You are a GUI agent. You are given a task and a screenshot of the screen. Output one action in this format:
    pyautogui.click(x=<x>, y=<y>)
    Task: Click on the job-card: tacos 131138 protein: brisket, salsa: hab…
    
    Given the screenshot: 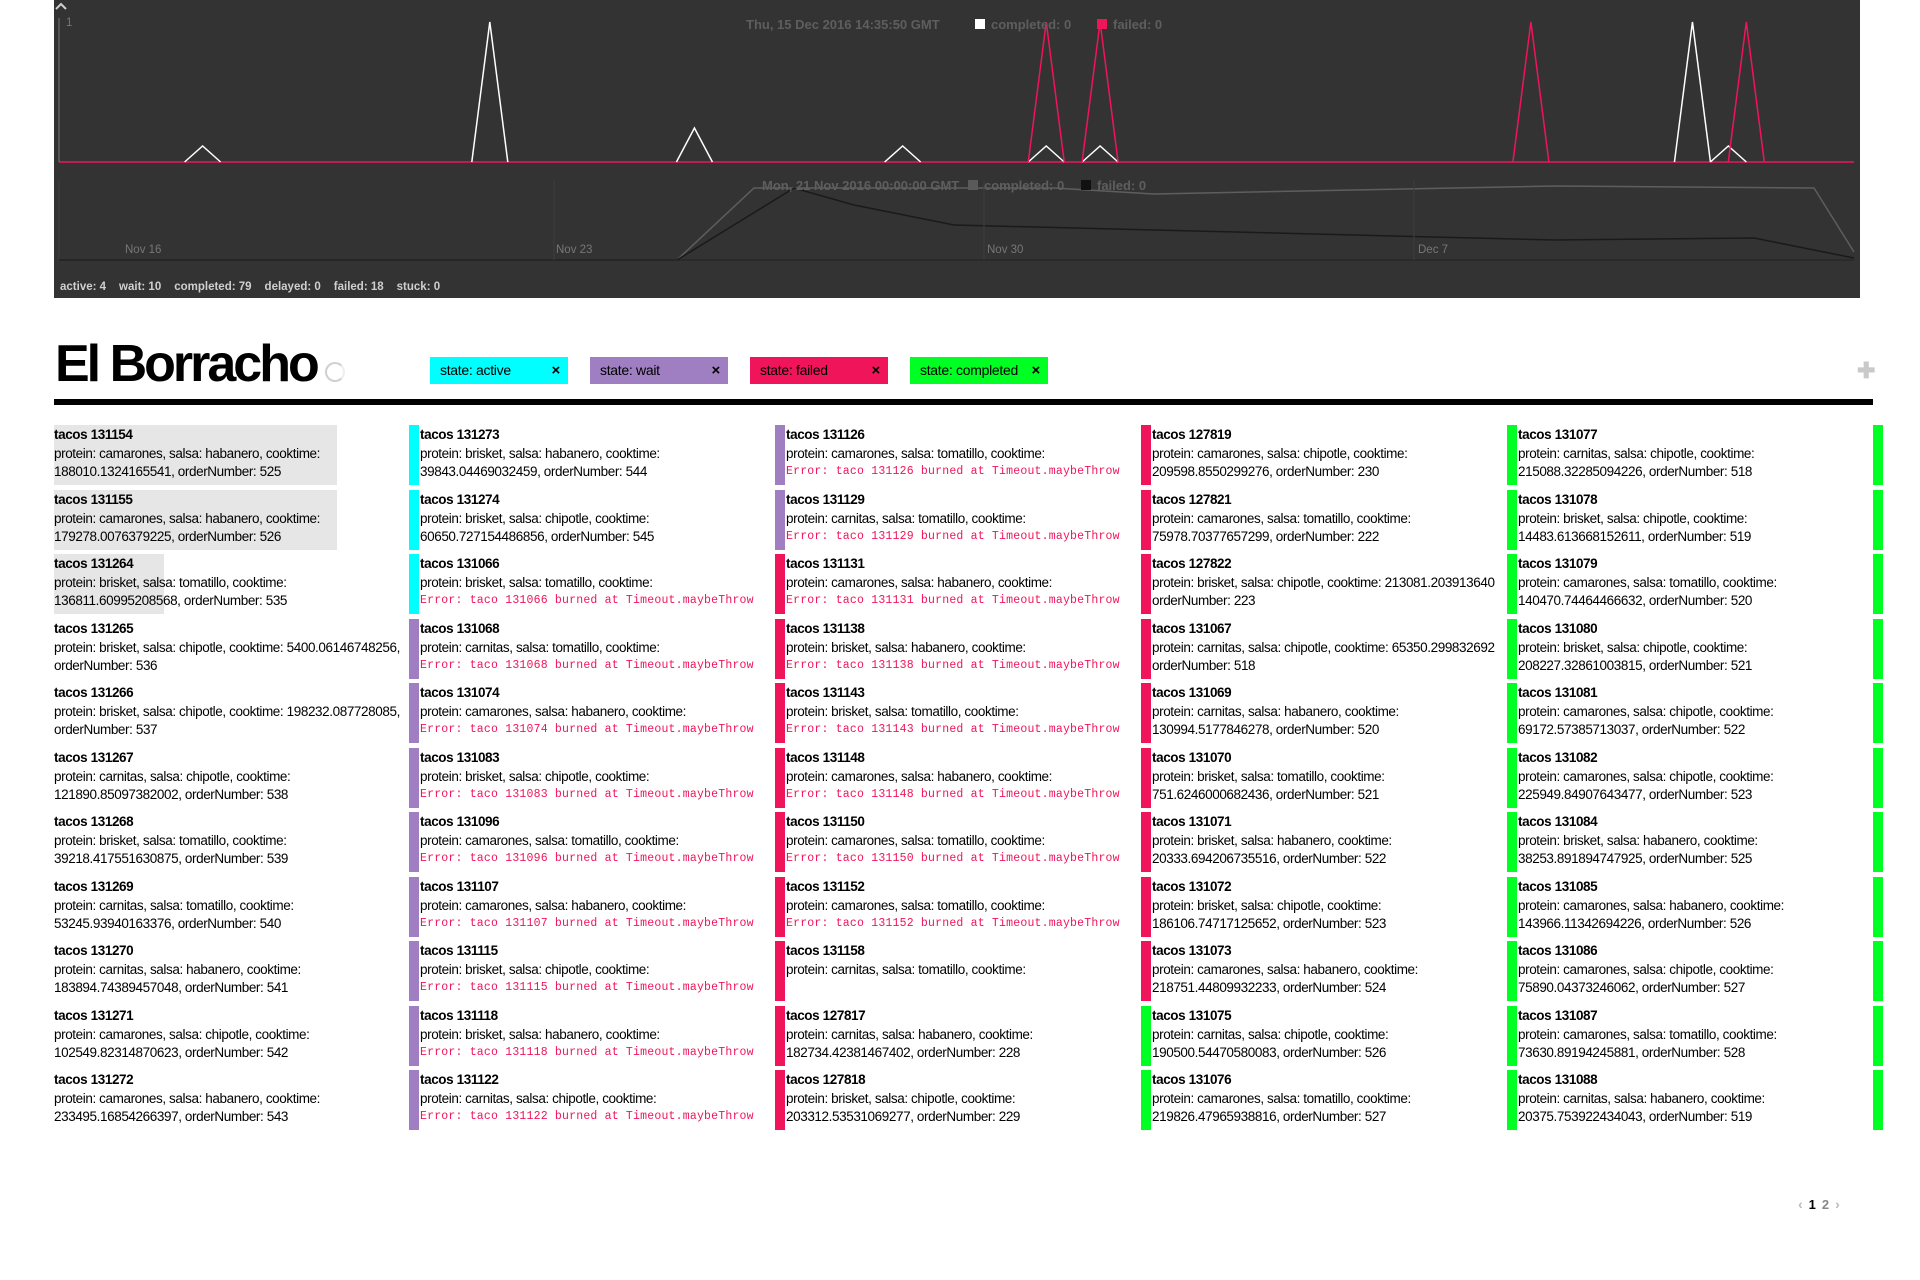 What is the action you would take?
    pyautogui.click(x=968, y=648)
    